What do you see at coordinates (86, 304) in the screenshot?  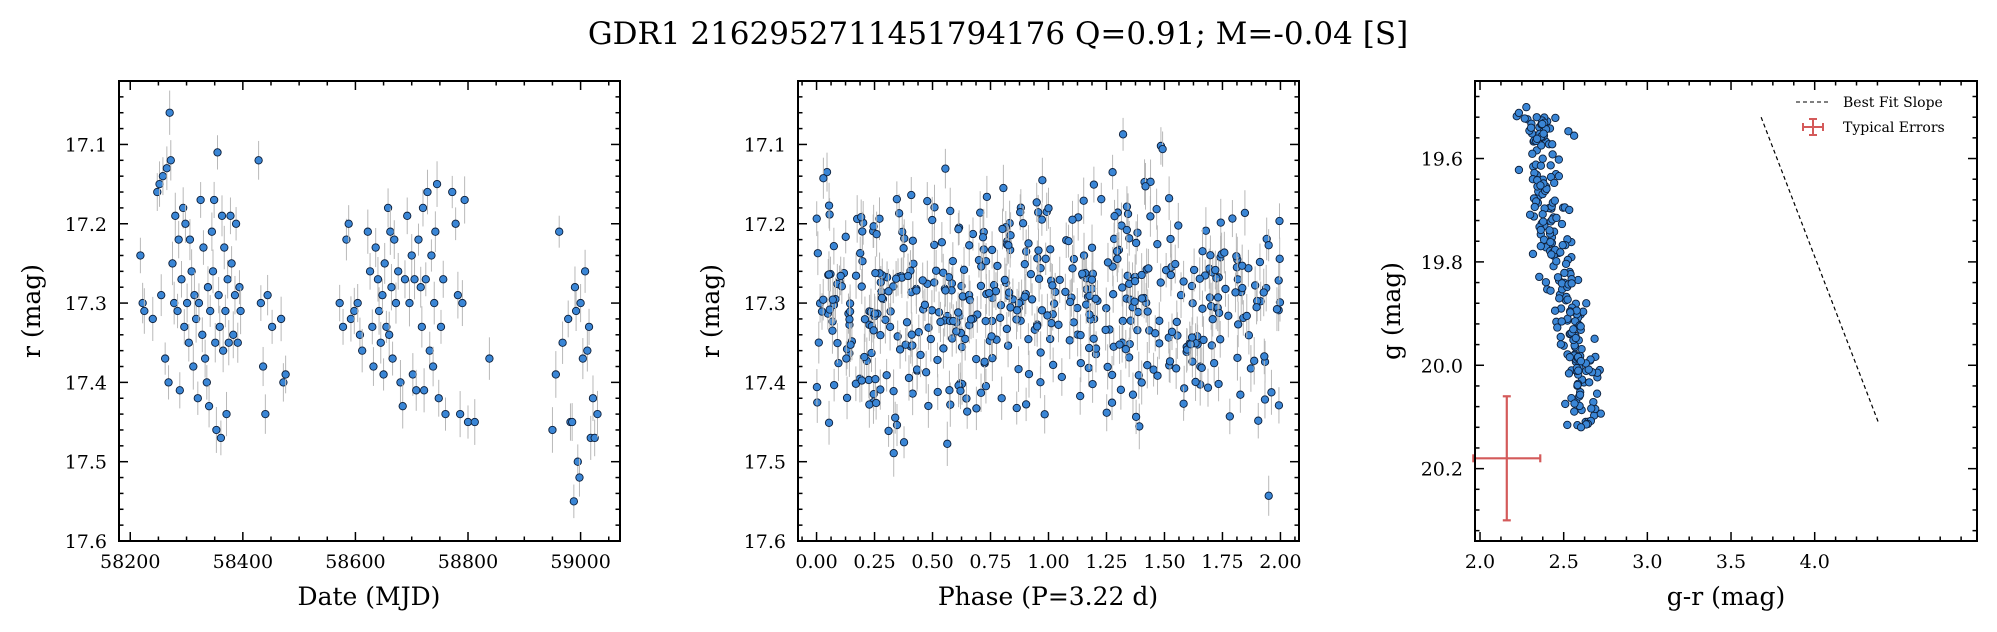 I see `y-tick-label: 17.3` at bounding box center [86, 304].